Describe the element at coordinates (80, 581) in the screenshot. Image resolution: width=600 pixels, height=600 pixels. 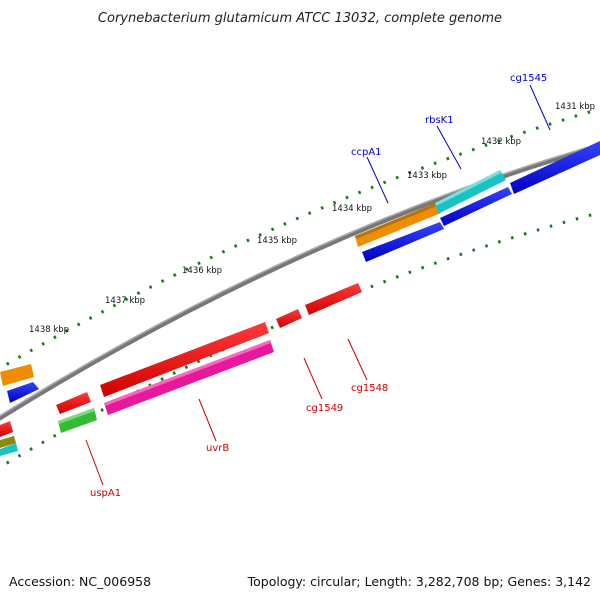
I see `accession-text: Accession: NC_006958` at that location.